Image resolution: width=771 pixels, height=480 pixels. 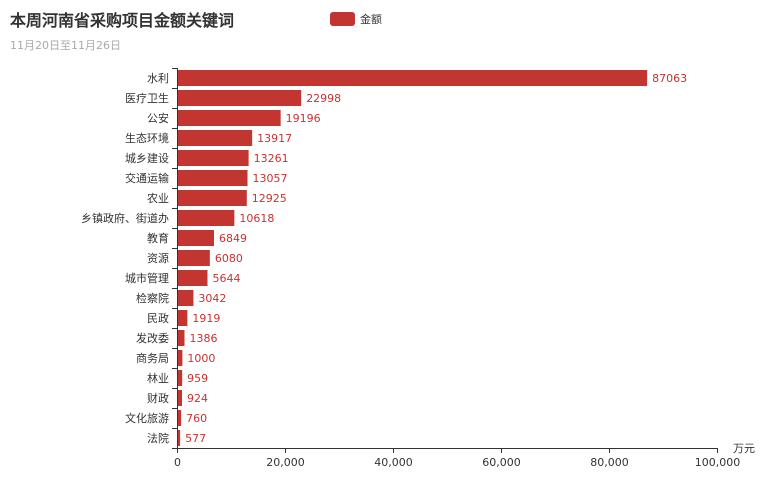 I want to click on category-label: 教育, so click(x=158, y=238).